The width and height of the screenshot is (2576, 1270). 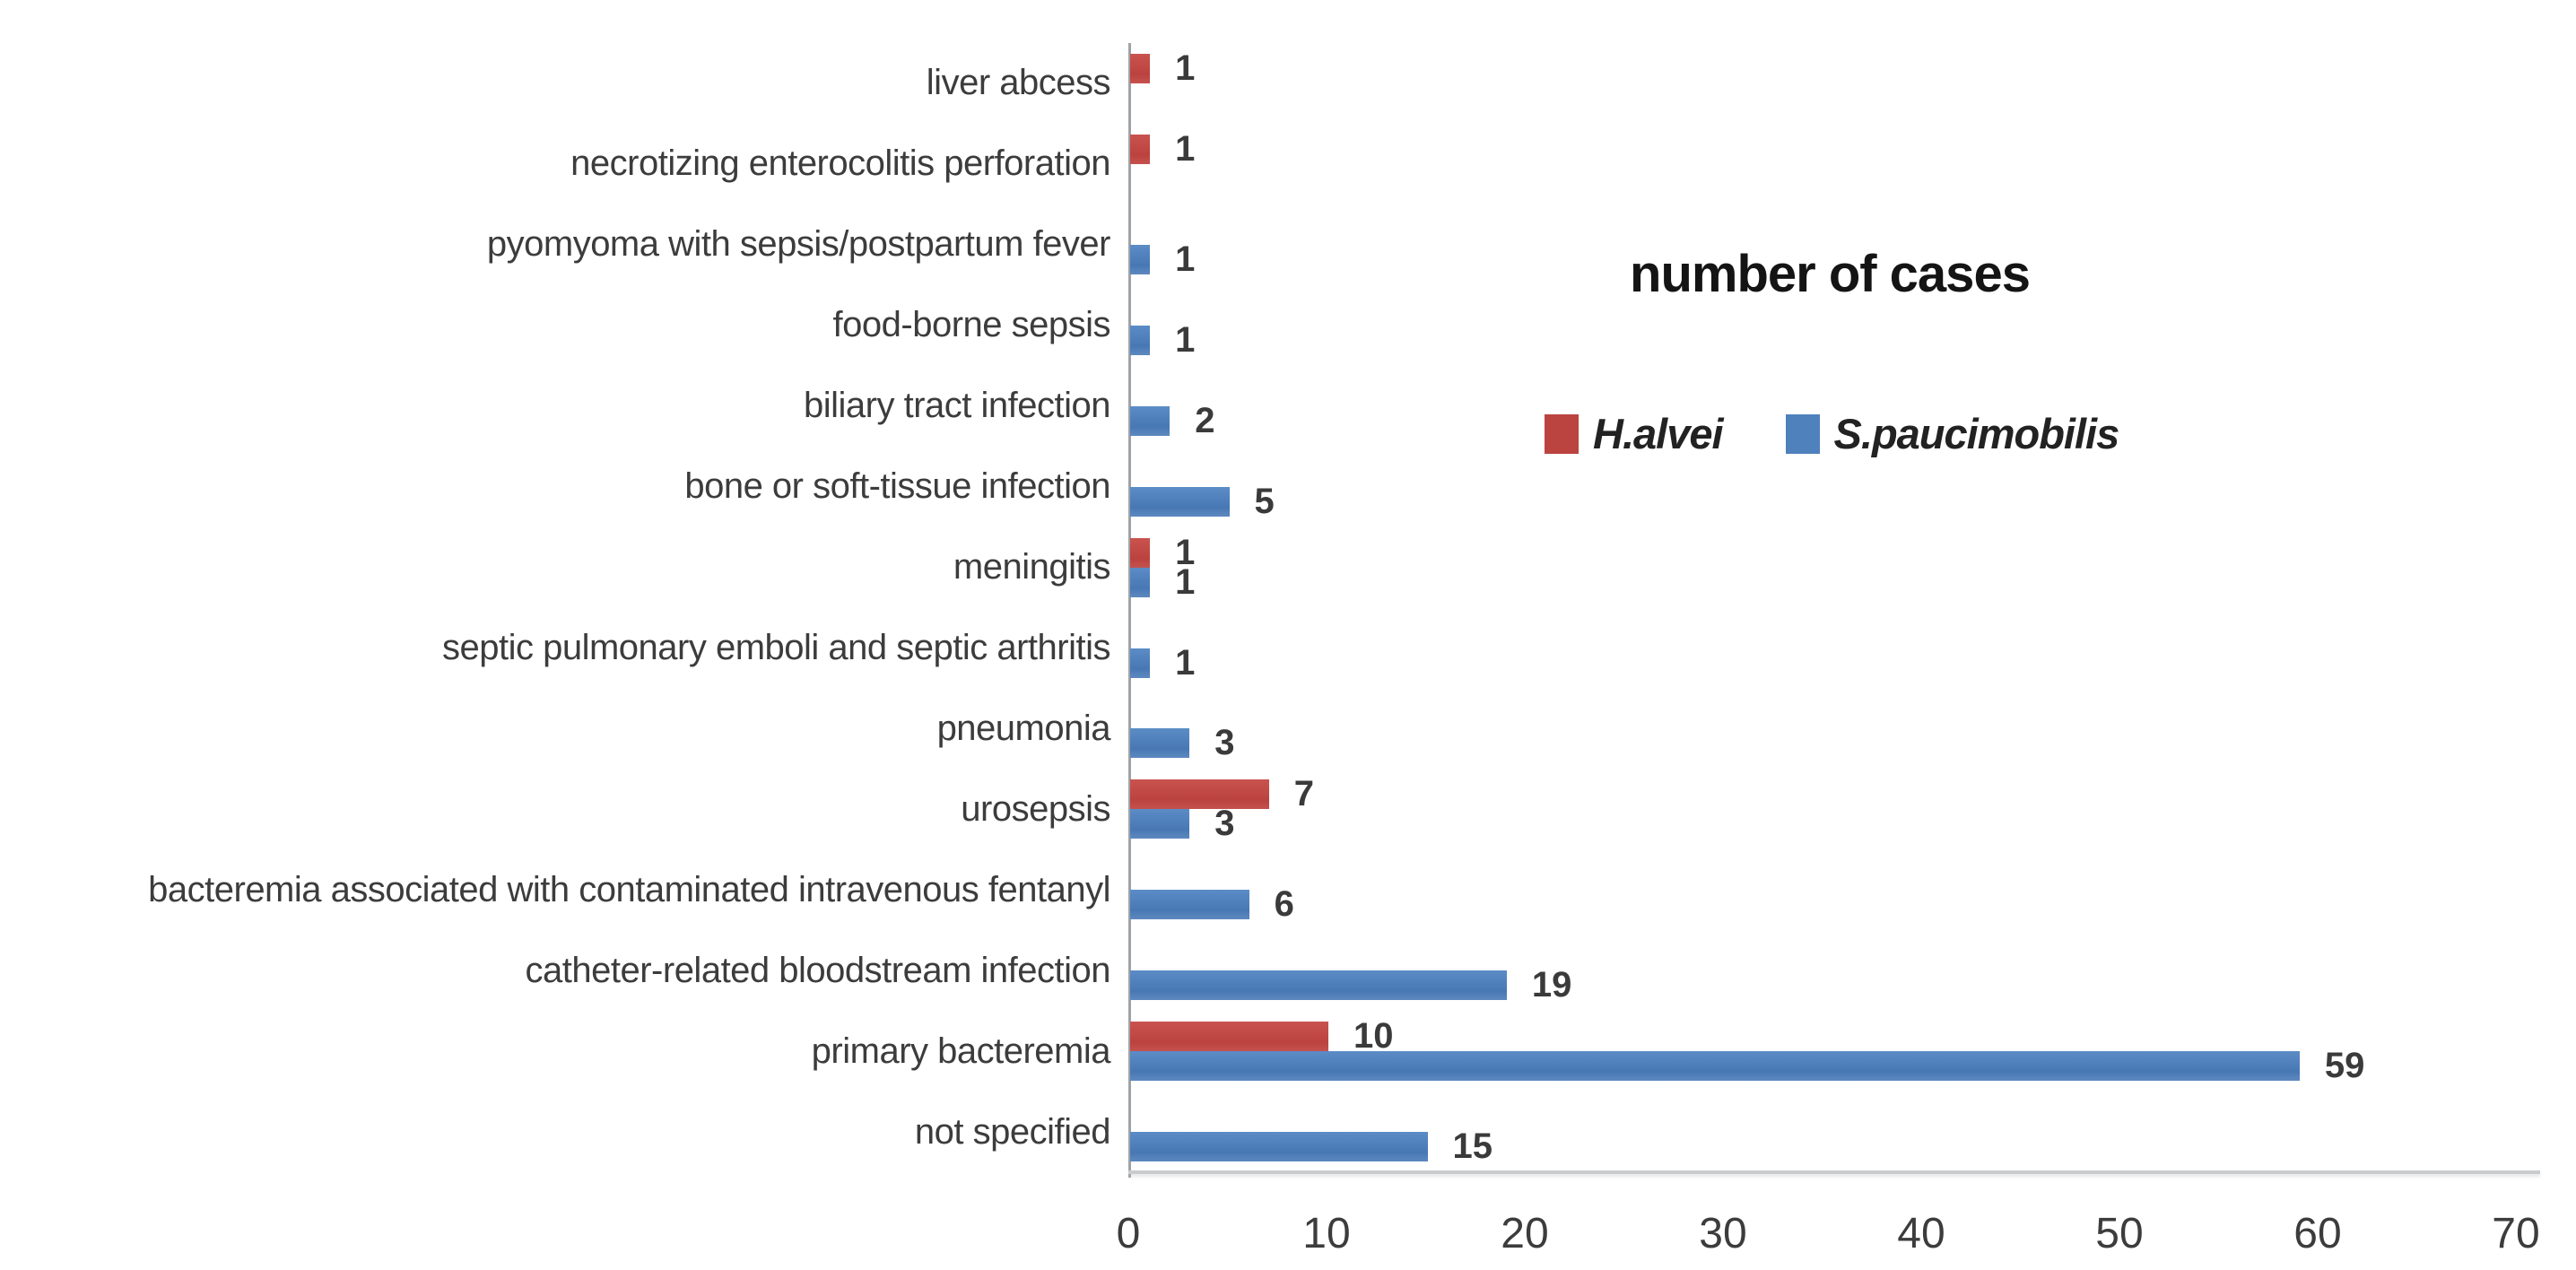 What do you see at coordinates (1205, 420) in the screenshot?
I see `s-paucimobilis-value-label: 2` at bounding box center [1205, 420].